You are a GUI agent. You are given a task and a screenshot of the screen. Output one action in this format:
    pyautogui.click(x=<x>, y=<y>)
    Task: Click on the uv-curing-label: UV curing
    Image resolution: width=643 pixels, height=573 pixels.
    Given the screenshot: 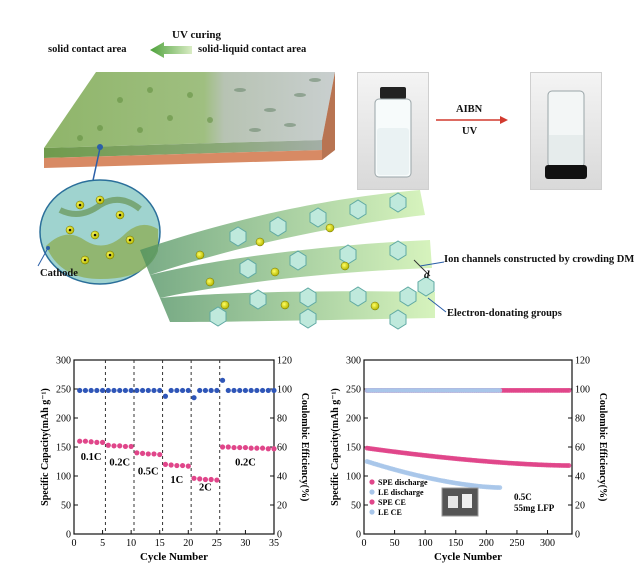 What is the action you would take?
    pyautogui.click(x=196, y=35)
    